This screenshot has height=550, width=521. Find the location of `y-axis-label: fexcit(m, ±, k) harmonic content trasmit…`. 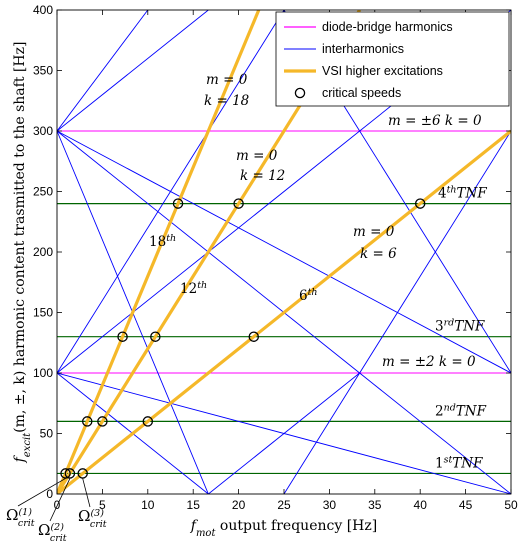

y-axis-label: fexcit(m, ±, k) harmonic content trasmit… is located at coordinates (22, 253).